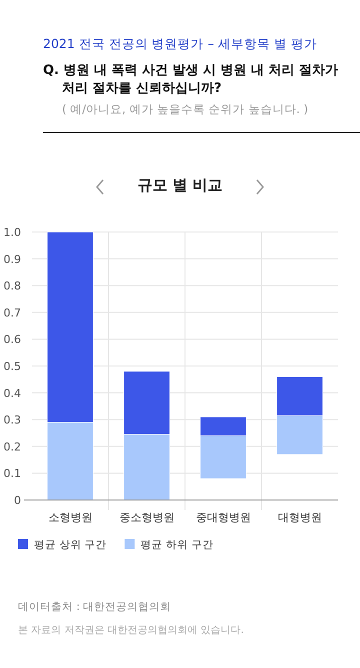 Image resolution: width=360 pixels, height=668 pixels. I want to click on chart-title: 2021 전국 전공의 병원평가 – 세부항목 별 평가, so click(180, 44).